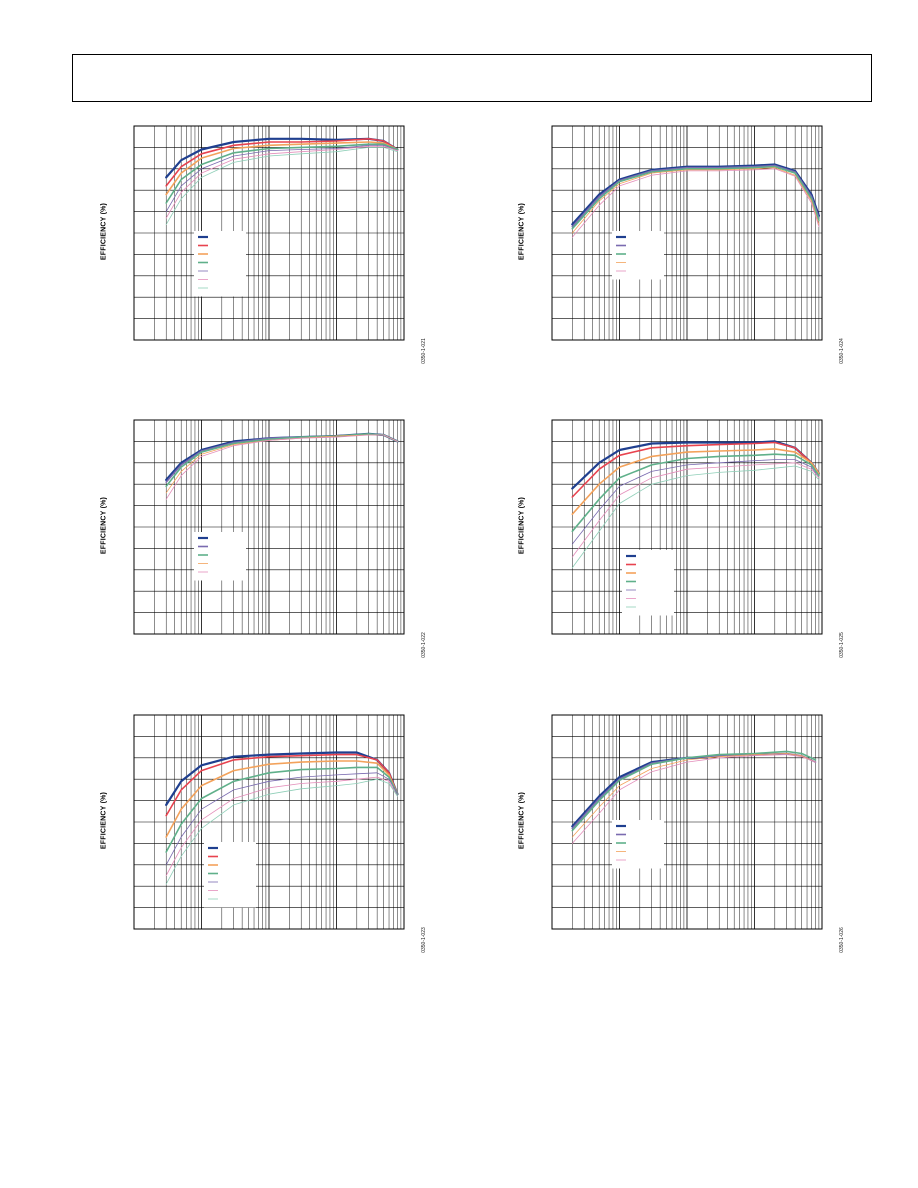  Describe the element at coordinates (424, 645) in the screenshot. I see `figure-id: 0350-1-022` at that location.